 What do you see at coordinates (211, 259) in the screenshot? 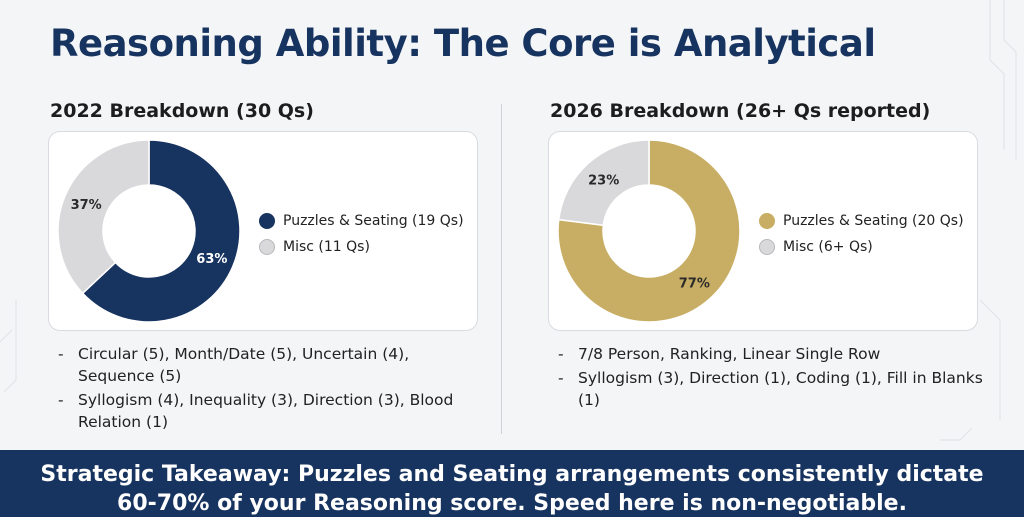
I see `data-label: 63%` at bounding box center [211, 259].